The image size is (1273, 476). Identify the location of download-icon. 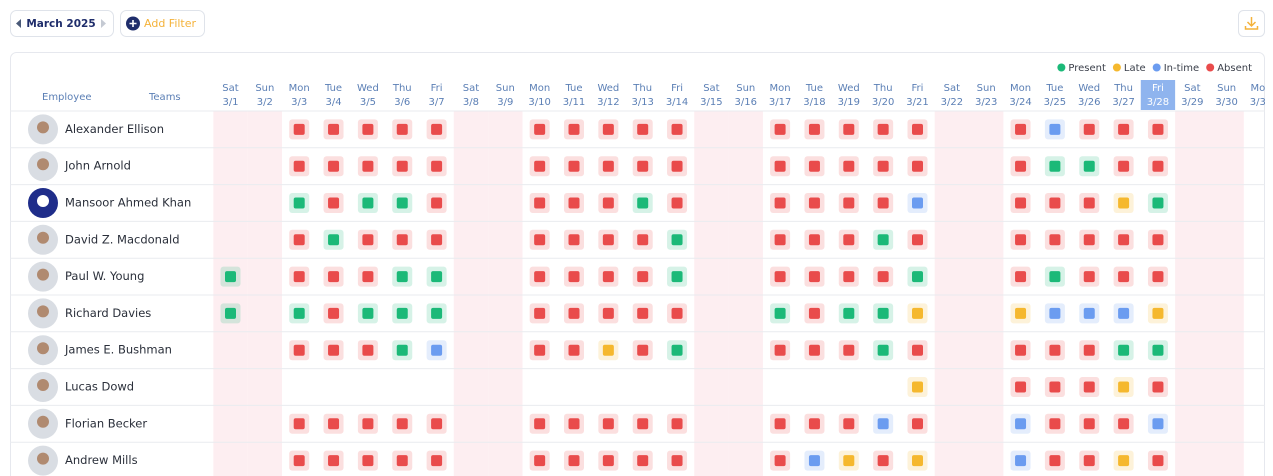
(1251, 23).